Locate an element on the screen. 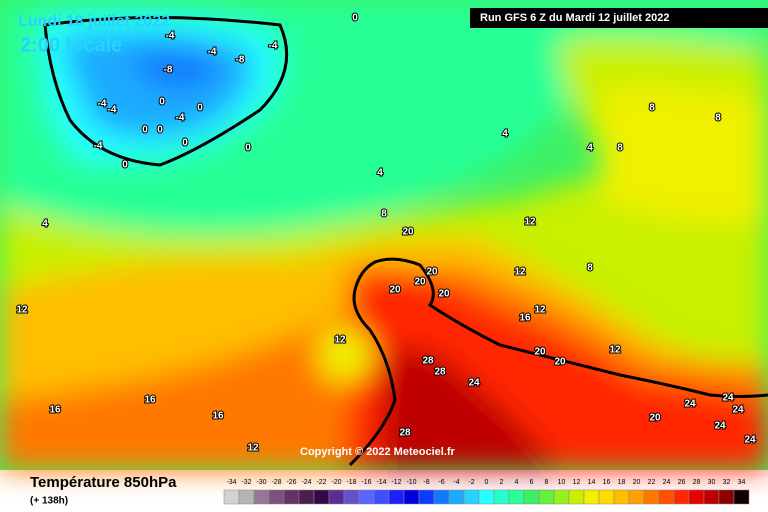 This screenshot has width=768, height=512. scale-label: -20 is located at coordinates (336, 482).